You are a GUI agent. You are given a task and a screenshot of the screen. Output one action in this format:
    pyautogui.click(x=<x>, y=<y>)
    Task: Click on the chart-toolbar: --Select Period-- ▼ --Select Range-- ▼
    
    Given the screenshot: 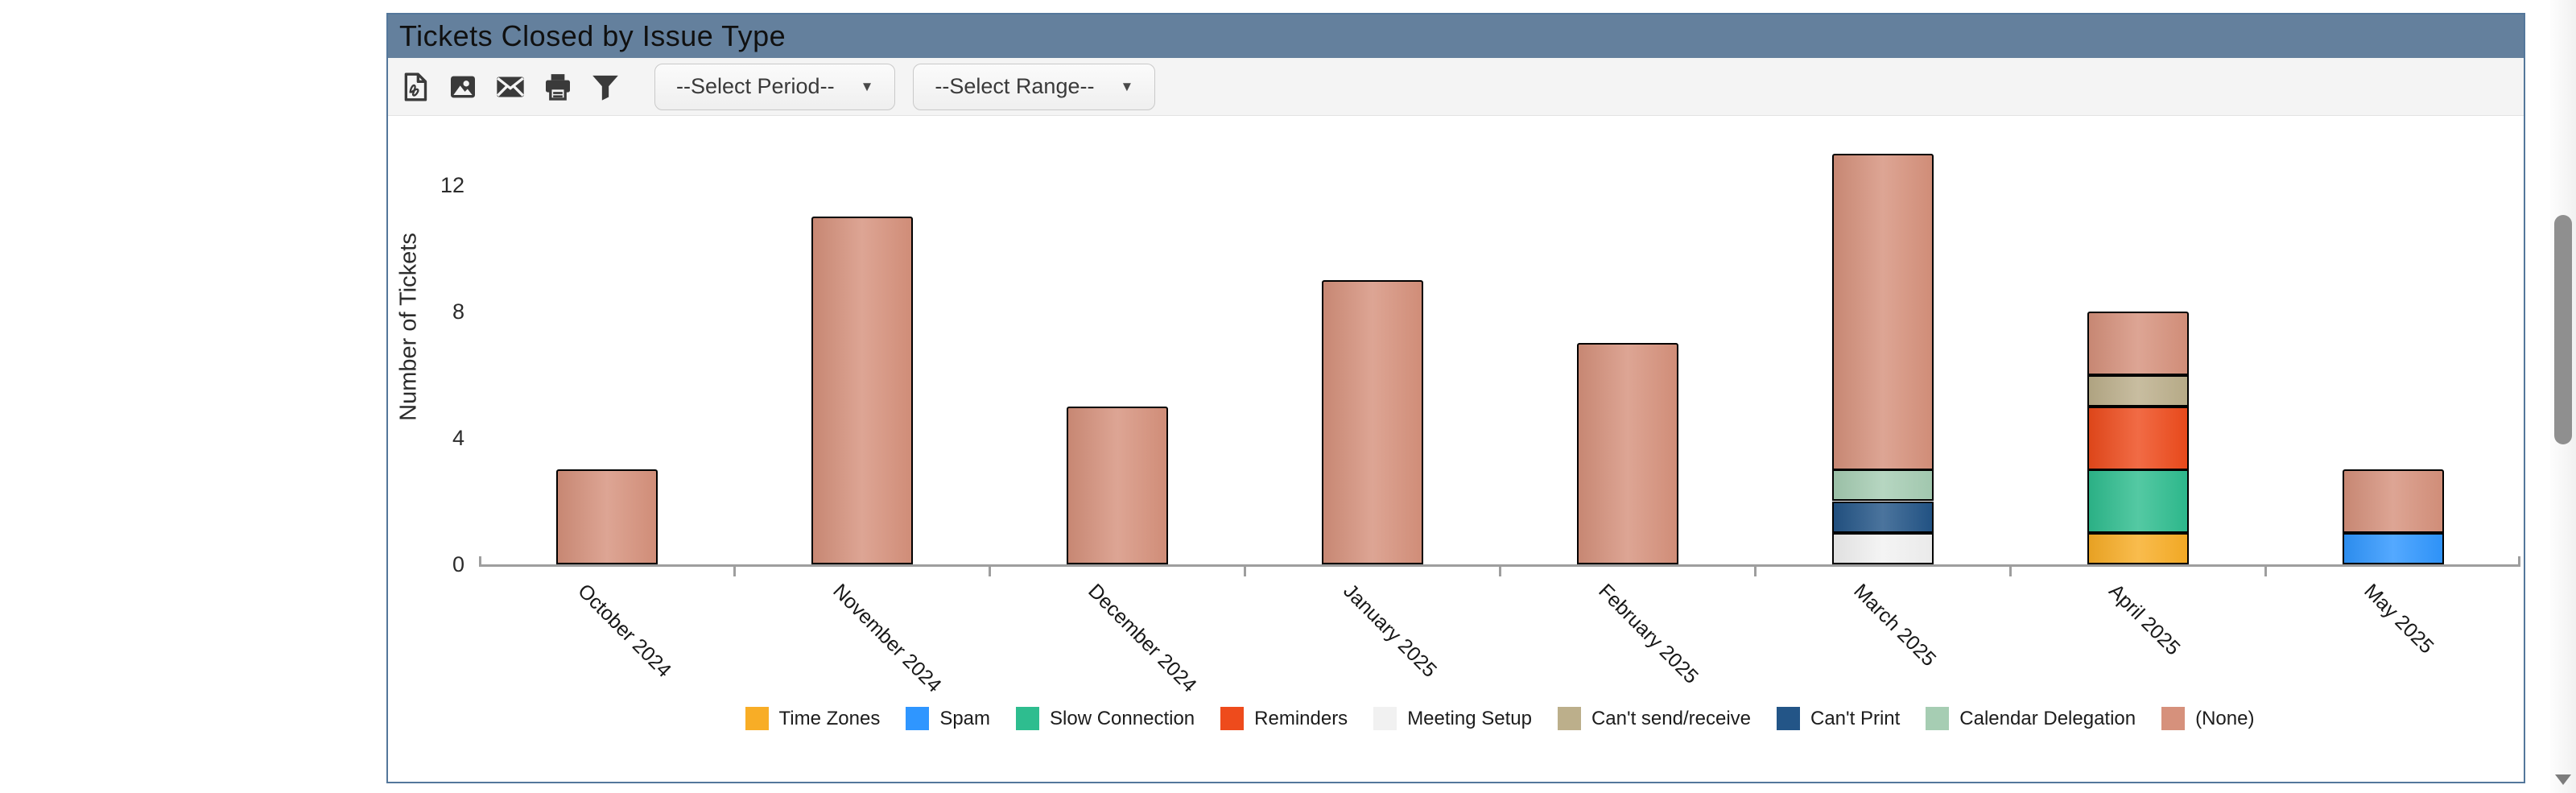 What is the action you would take?
    pyautogui.click(x=1456, y=87)
    